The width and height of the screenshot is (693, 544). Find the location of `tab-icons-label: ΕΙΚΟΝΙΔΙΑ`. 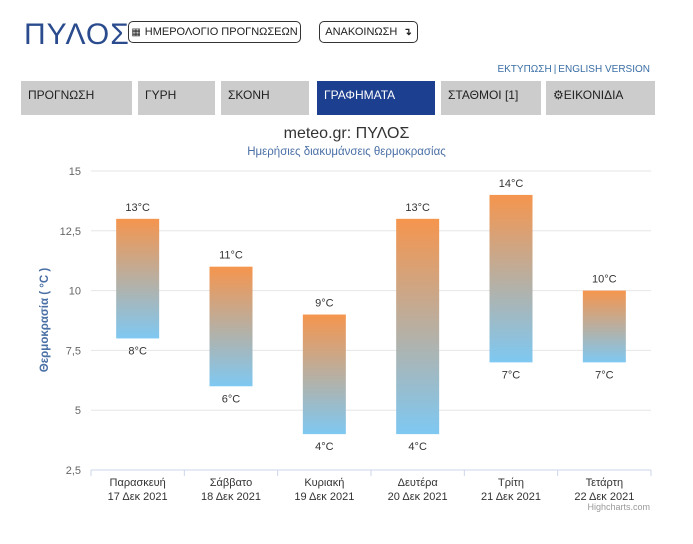

tab-icons-label: ΕΙΚΟΝΙΔΙΑ is located at coordinates (593, 95).